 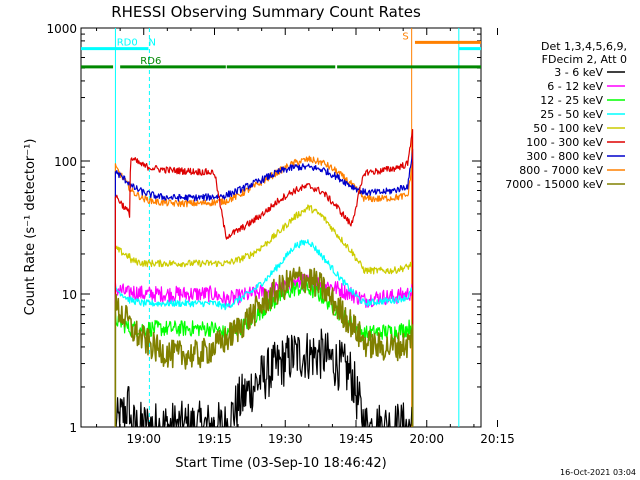 I want to click on x-tick-label: 20:15, so click(x=497, y=439).